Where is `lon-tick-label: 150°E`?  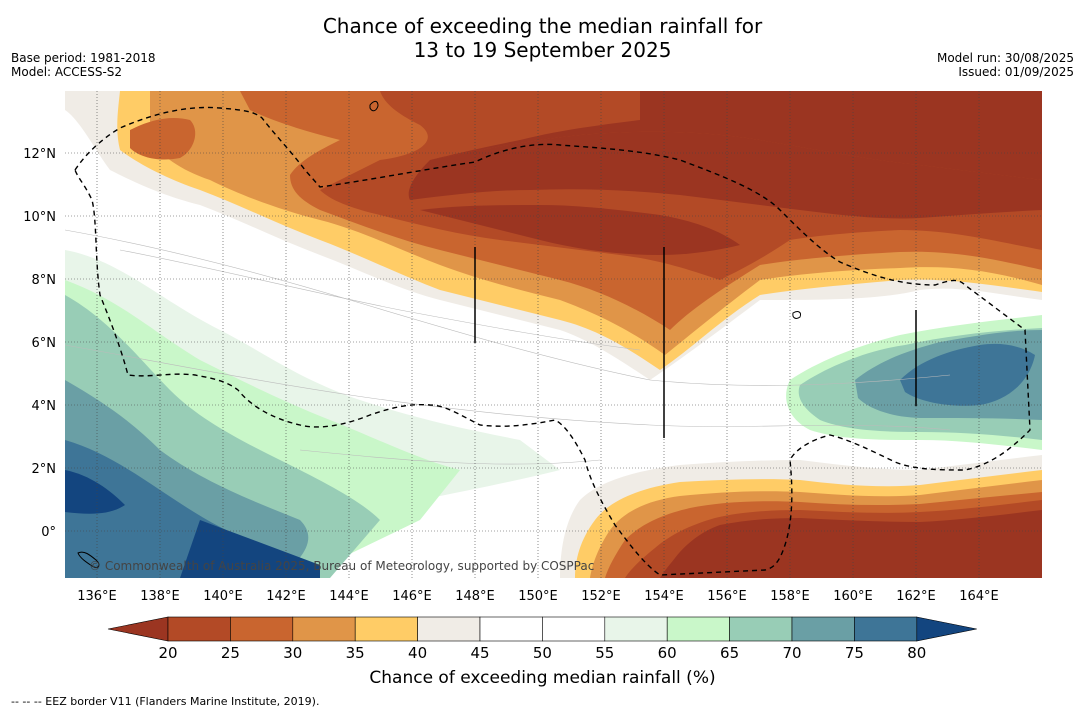 lon-tick-label: 150°E is located at coordinates (538, 596).